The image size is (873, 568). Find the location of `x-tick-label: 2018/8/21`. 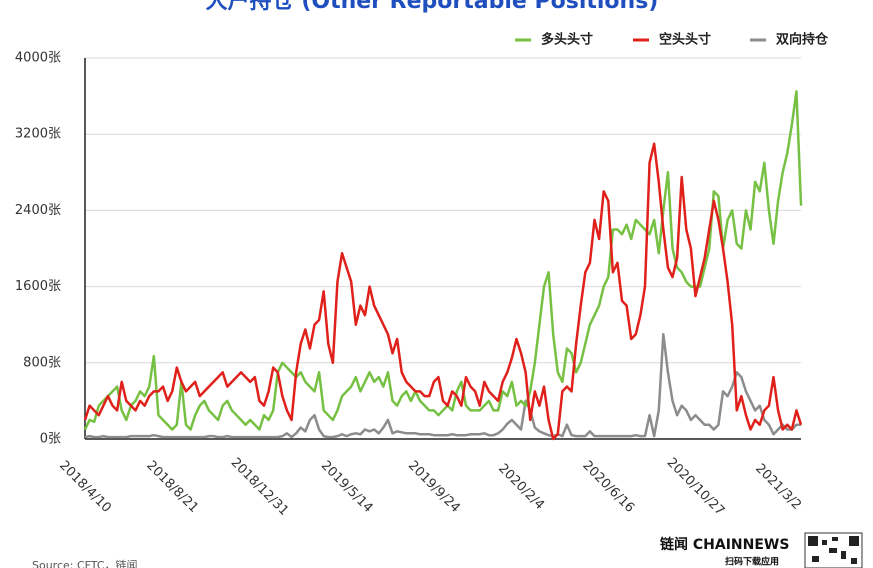

x-tick-label: 2018/8/21 is located at coordinates (172, 487).